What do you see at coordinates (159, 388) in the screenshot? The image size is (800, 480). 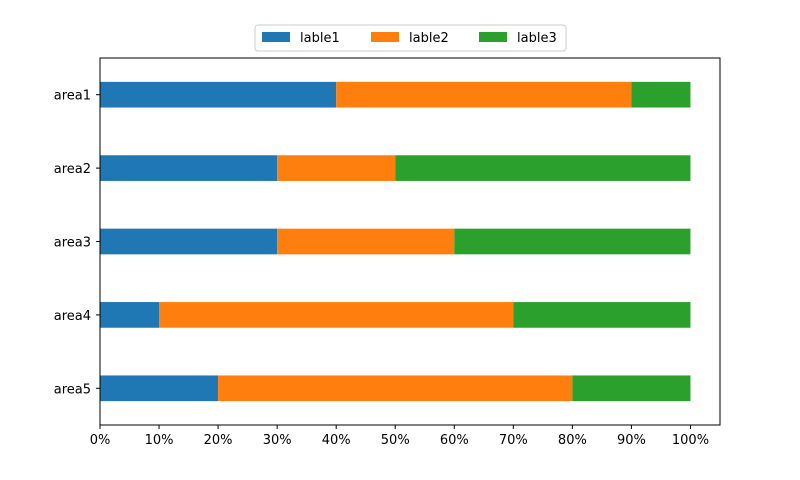 I see `bar-area5-lable1` at bounding box center [159, 388].